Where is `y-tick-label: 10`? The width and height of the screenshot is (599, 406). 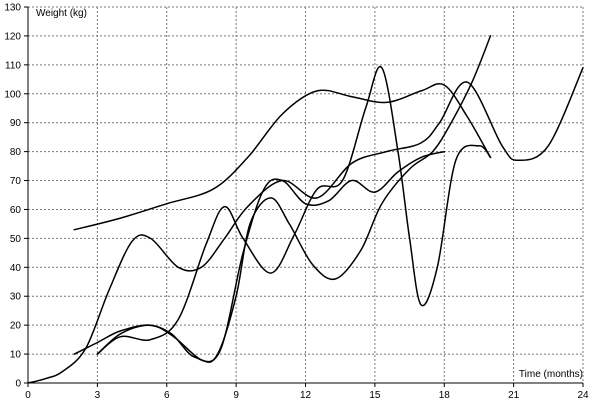
y-tick-label: 10 is located at coordinates (16, 355).